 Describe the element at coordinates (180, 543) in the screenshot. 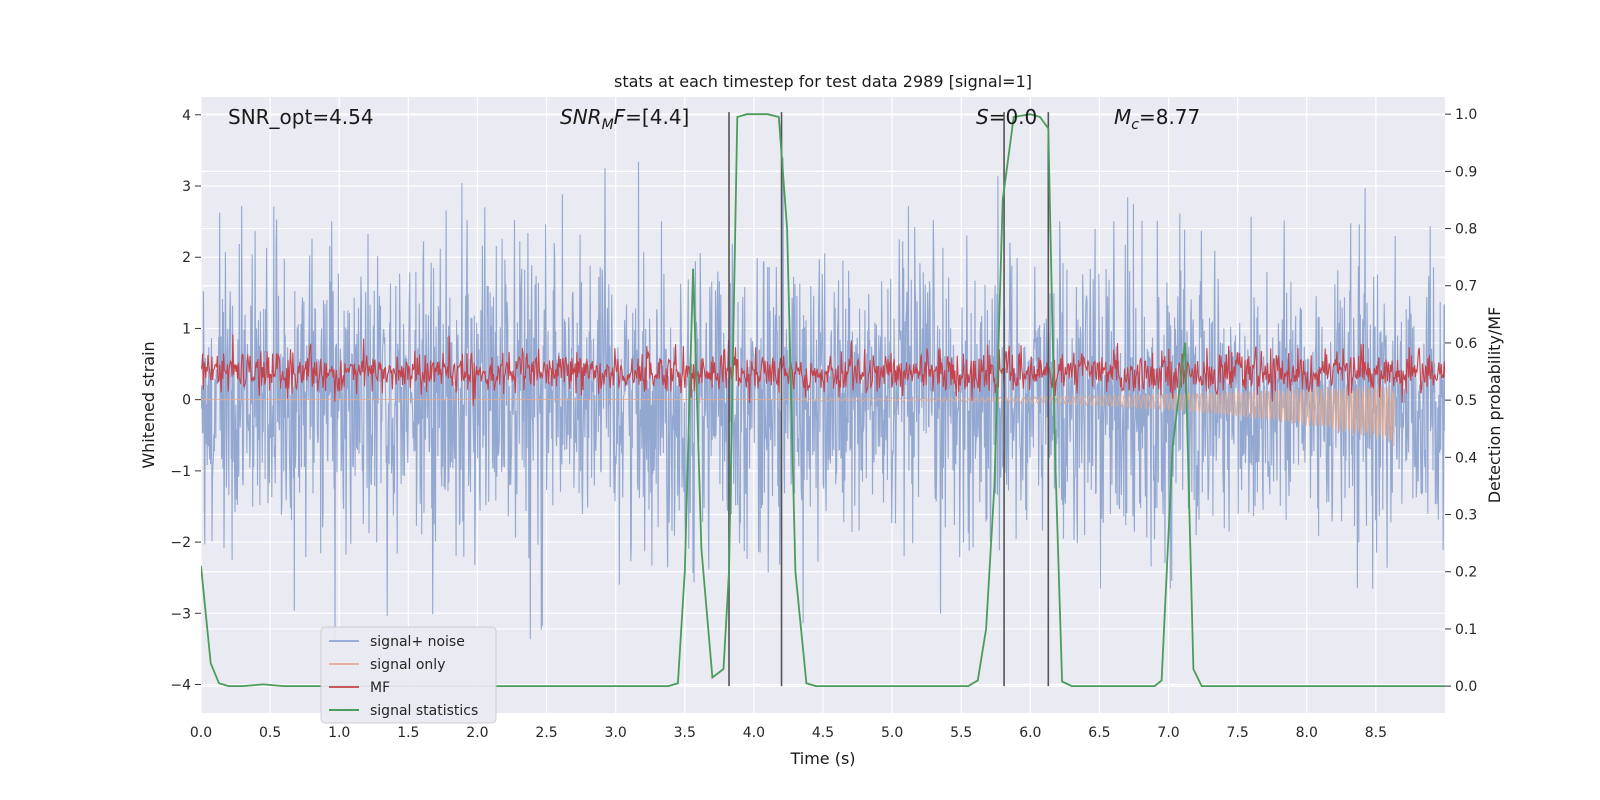

I see `y-tick-label-left: −2` at that location.